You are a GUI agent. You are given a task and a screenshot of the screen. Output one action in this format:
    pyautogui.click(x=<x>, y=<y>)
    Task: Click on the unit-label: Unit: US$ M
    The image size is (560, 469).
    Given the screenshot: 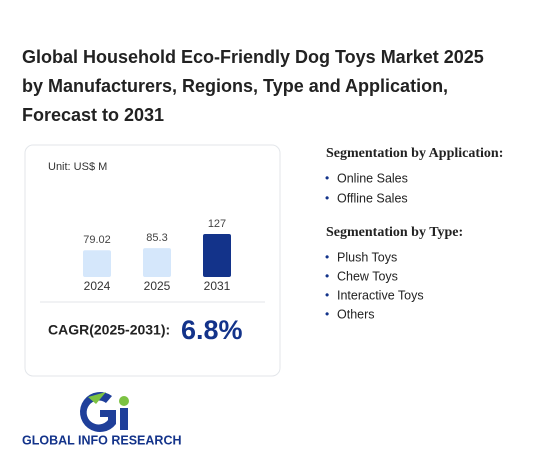 What is the action you would take?
    pyautogui.click(x=77, y=167)
    